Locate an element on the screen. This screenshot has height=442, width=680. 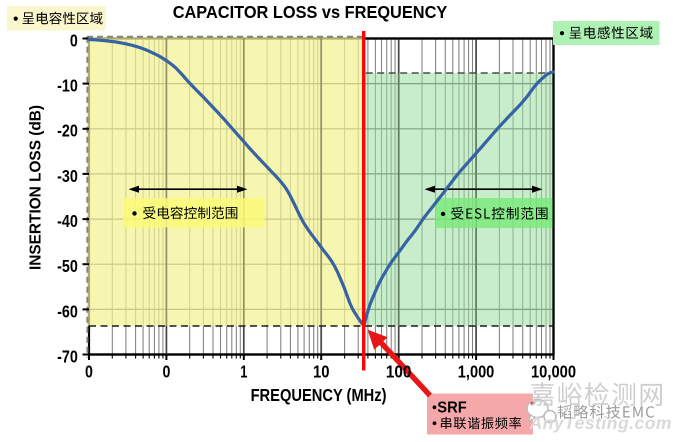
svg-text: FREQUENCY (MHz) is located at coordinates (319, 395).